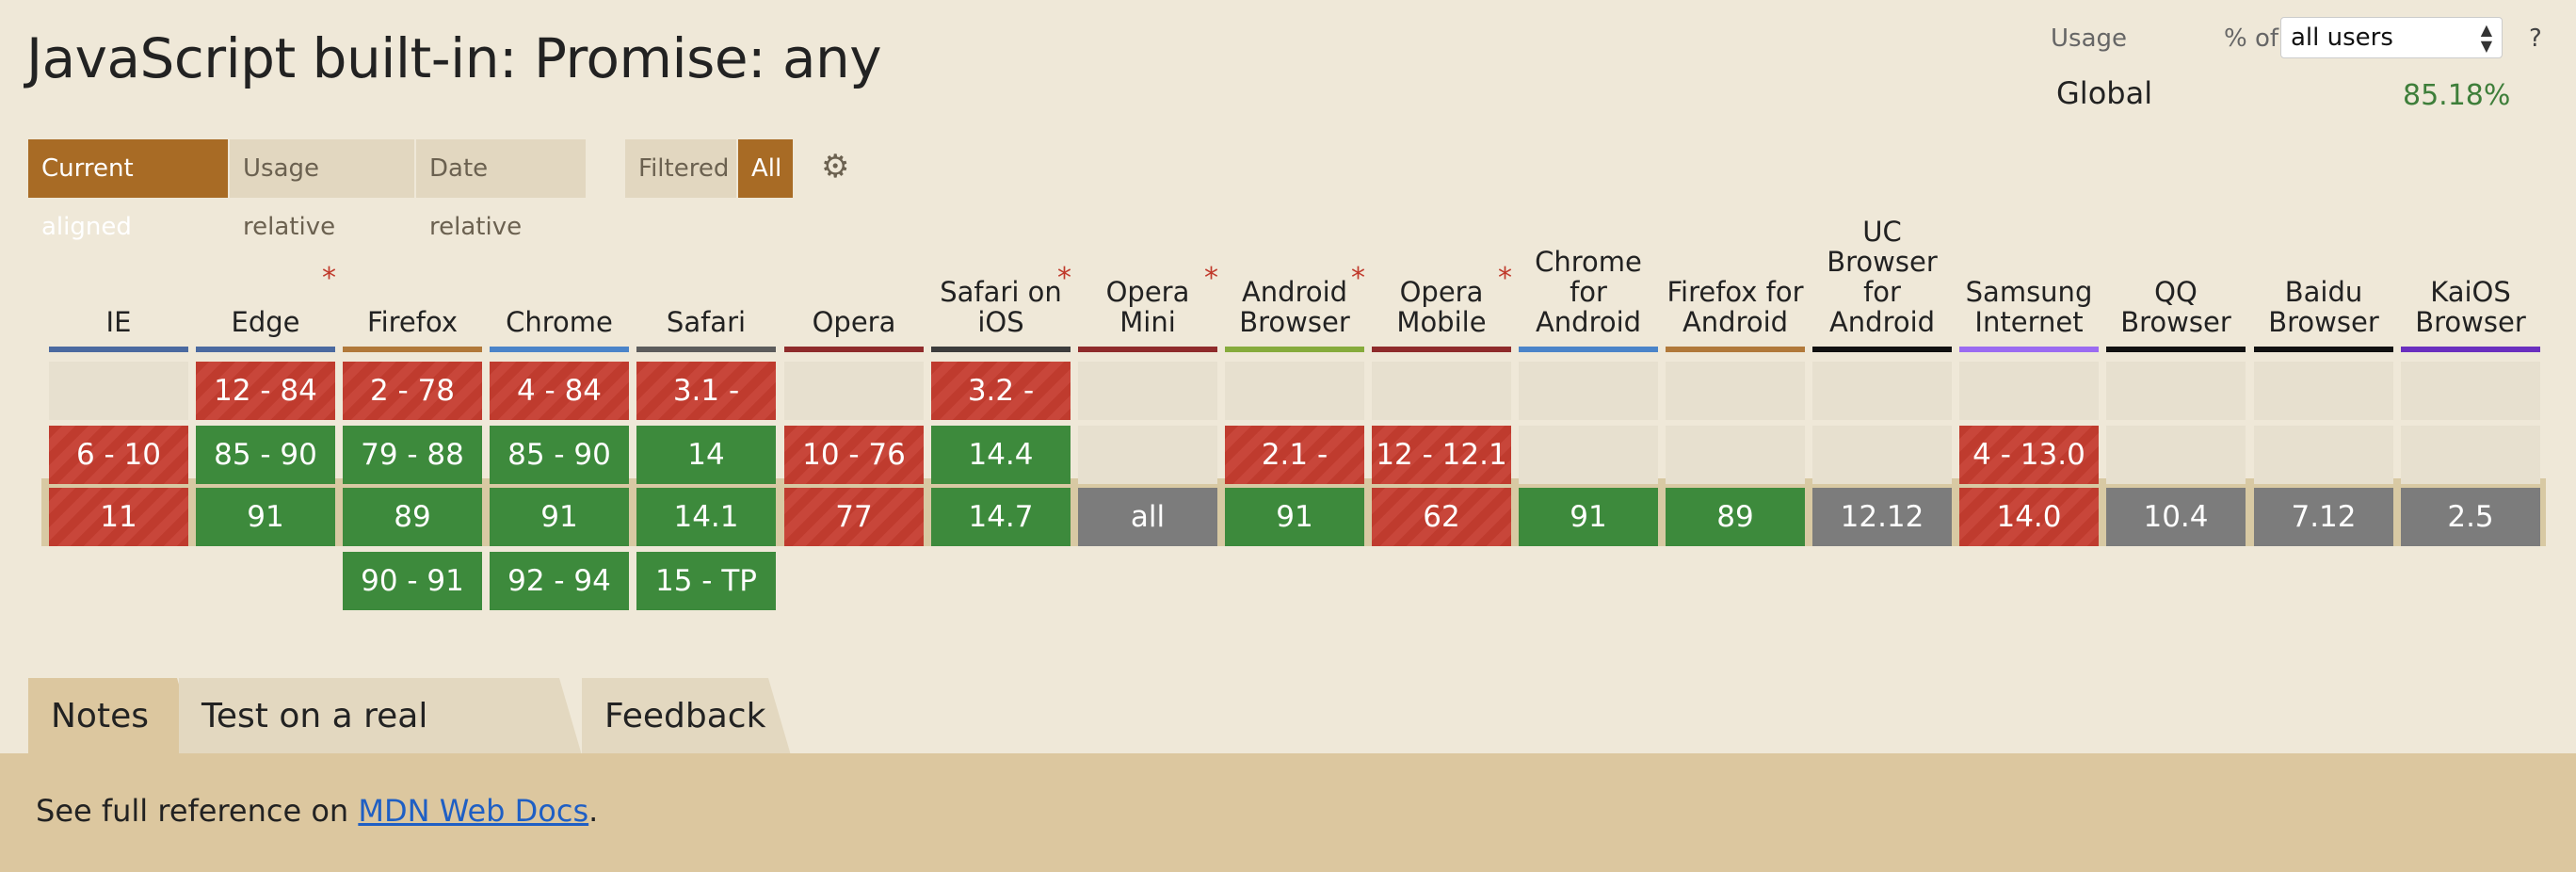  I want to click on support-cell: 14.0, so click(2029, 517).